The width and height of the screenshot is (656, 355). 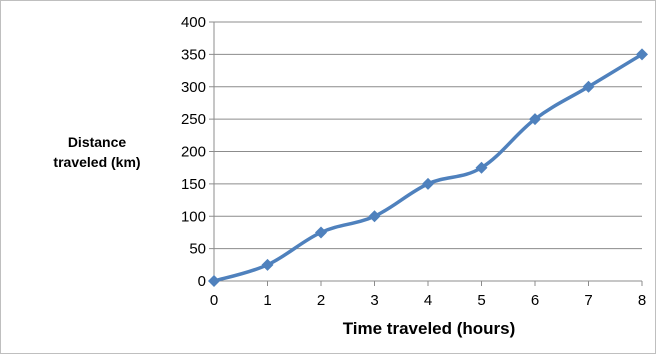 I want to click on y-tick-label: 100, so click(x=193, y=216).